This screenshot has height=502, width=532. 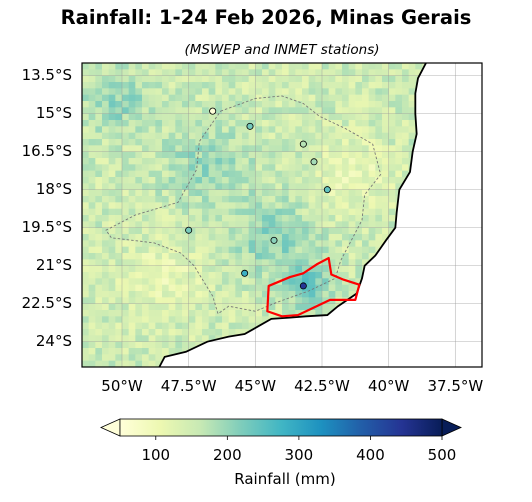 I want to click on longitude-tick-label: 45°W, so click(x=255, y=386).